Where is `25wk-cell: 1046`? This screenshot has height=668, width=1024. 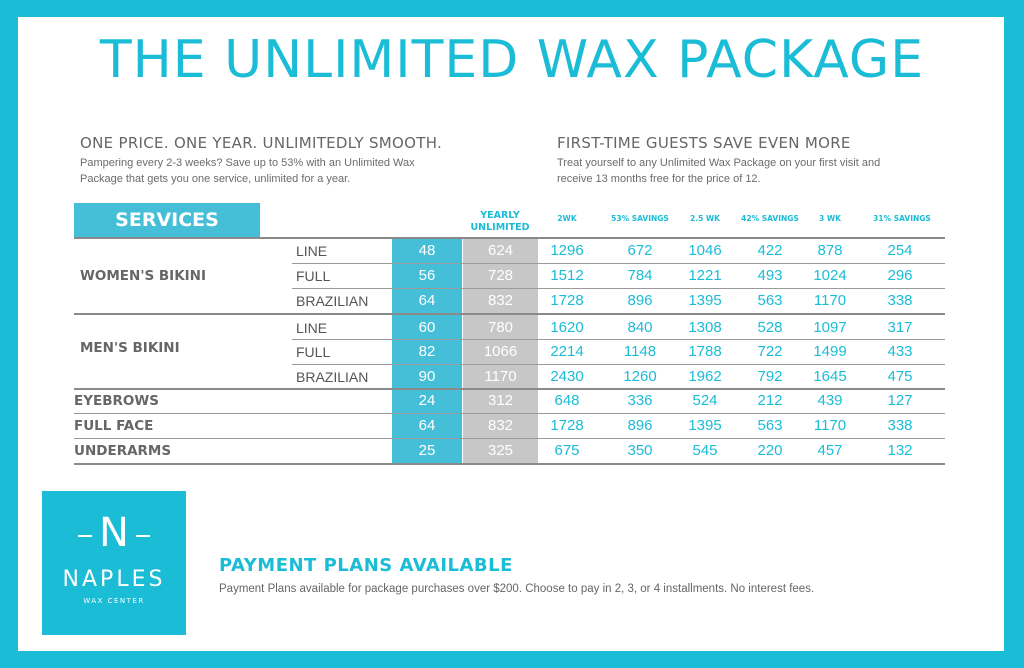 25wk-cell: 1046 is located at coordinates (705, 250).